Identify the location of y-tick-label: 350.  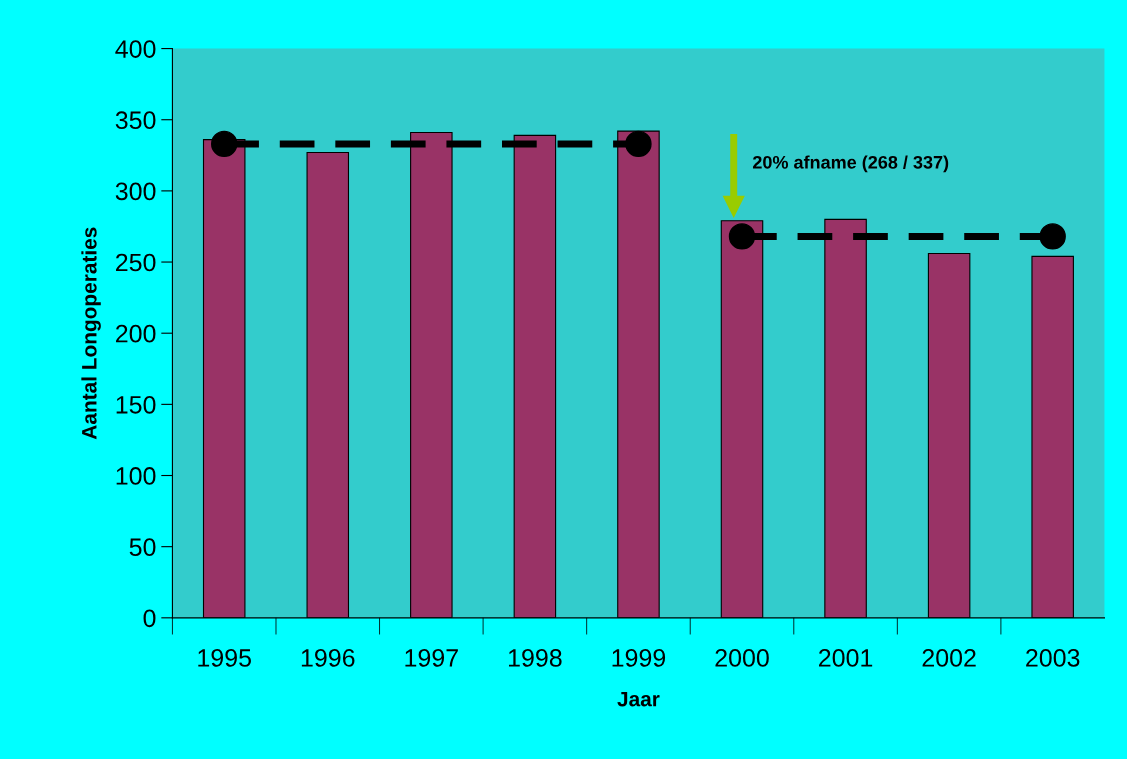
(135, 120).